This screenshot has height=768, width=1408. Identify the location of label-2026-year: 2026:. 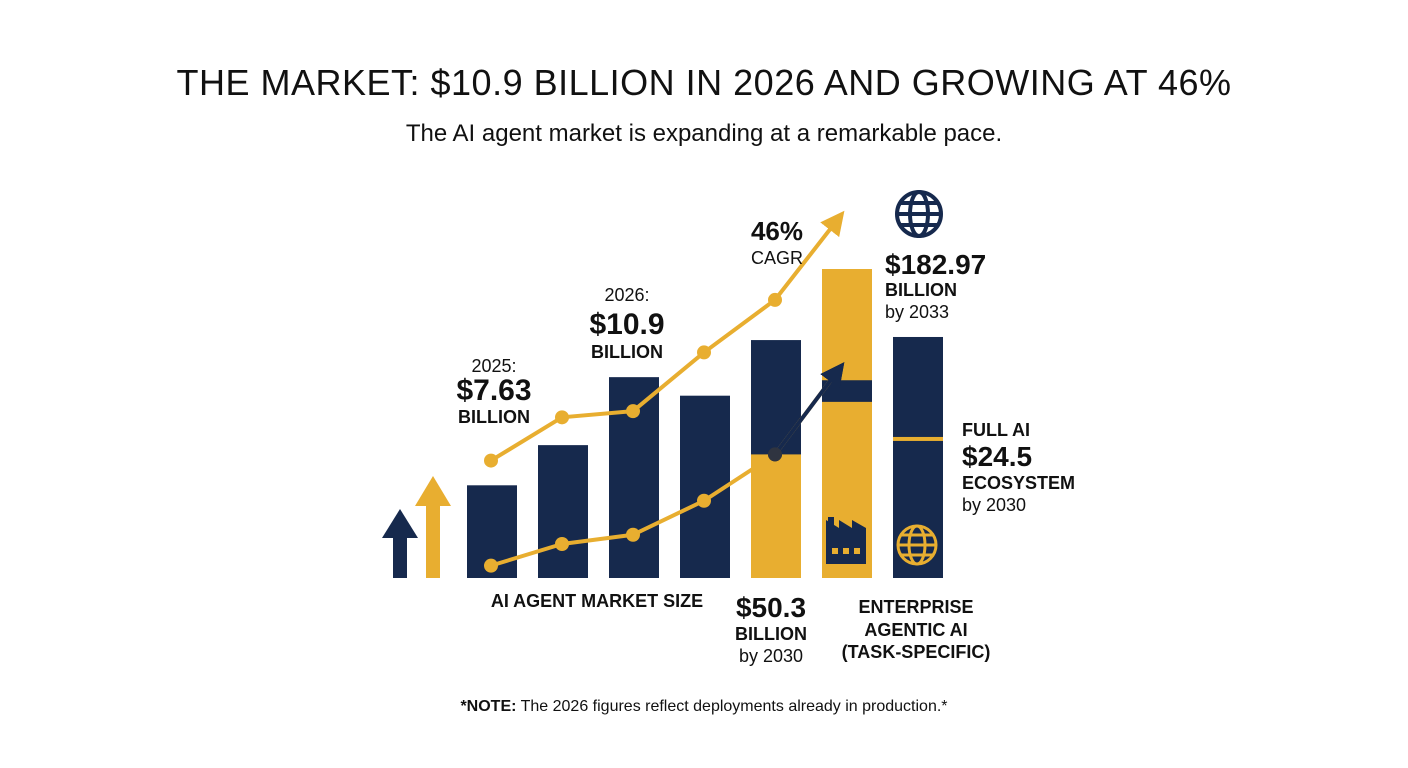
(626, 295).